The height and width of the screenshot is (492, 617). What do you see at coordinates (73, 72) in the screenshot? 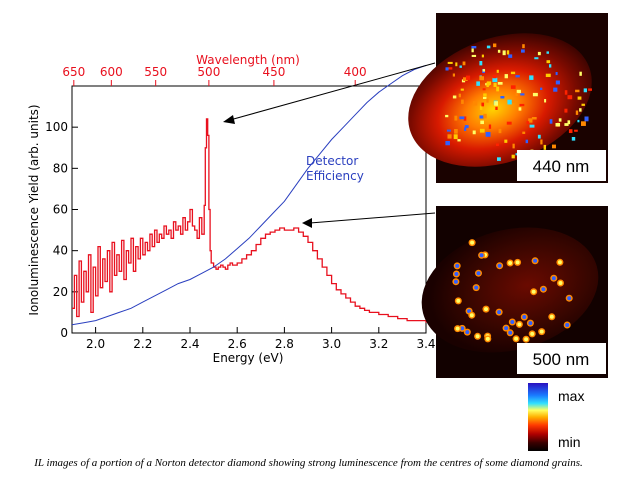
I see `top-tick-label-0: 650` at bounding box center [73, 72].